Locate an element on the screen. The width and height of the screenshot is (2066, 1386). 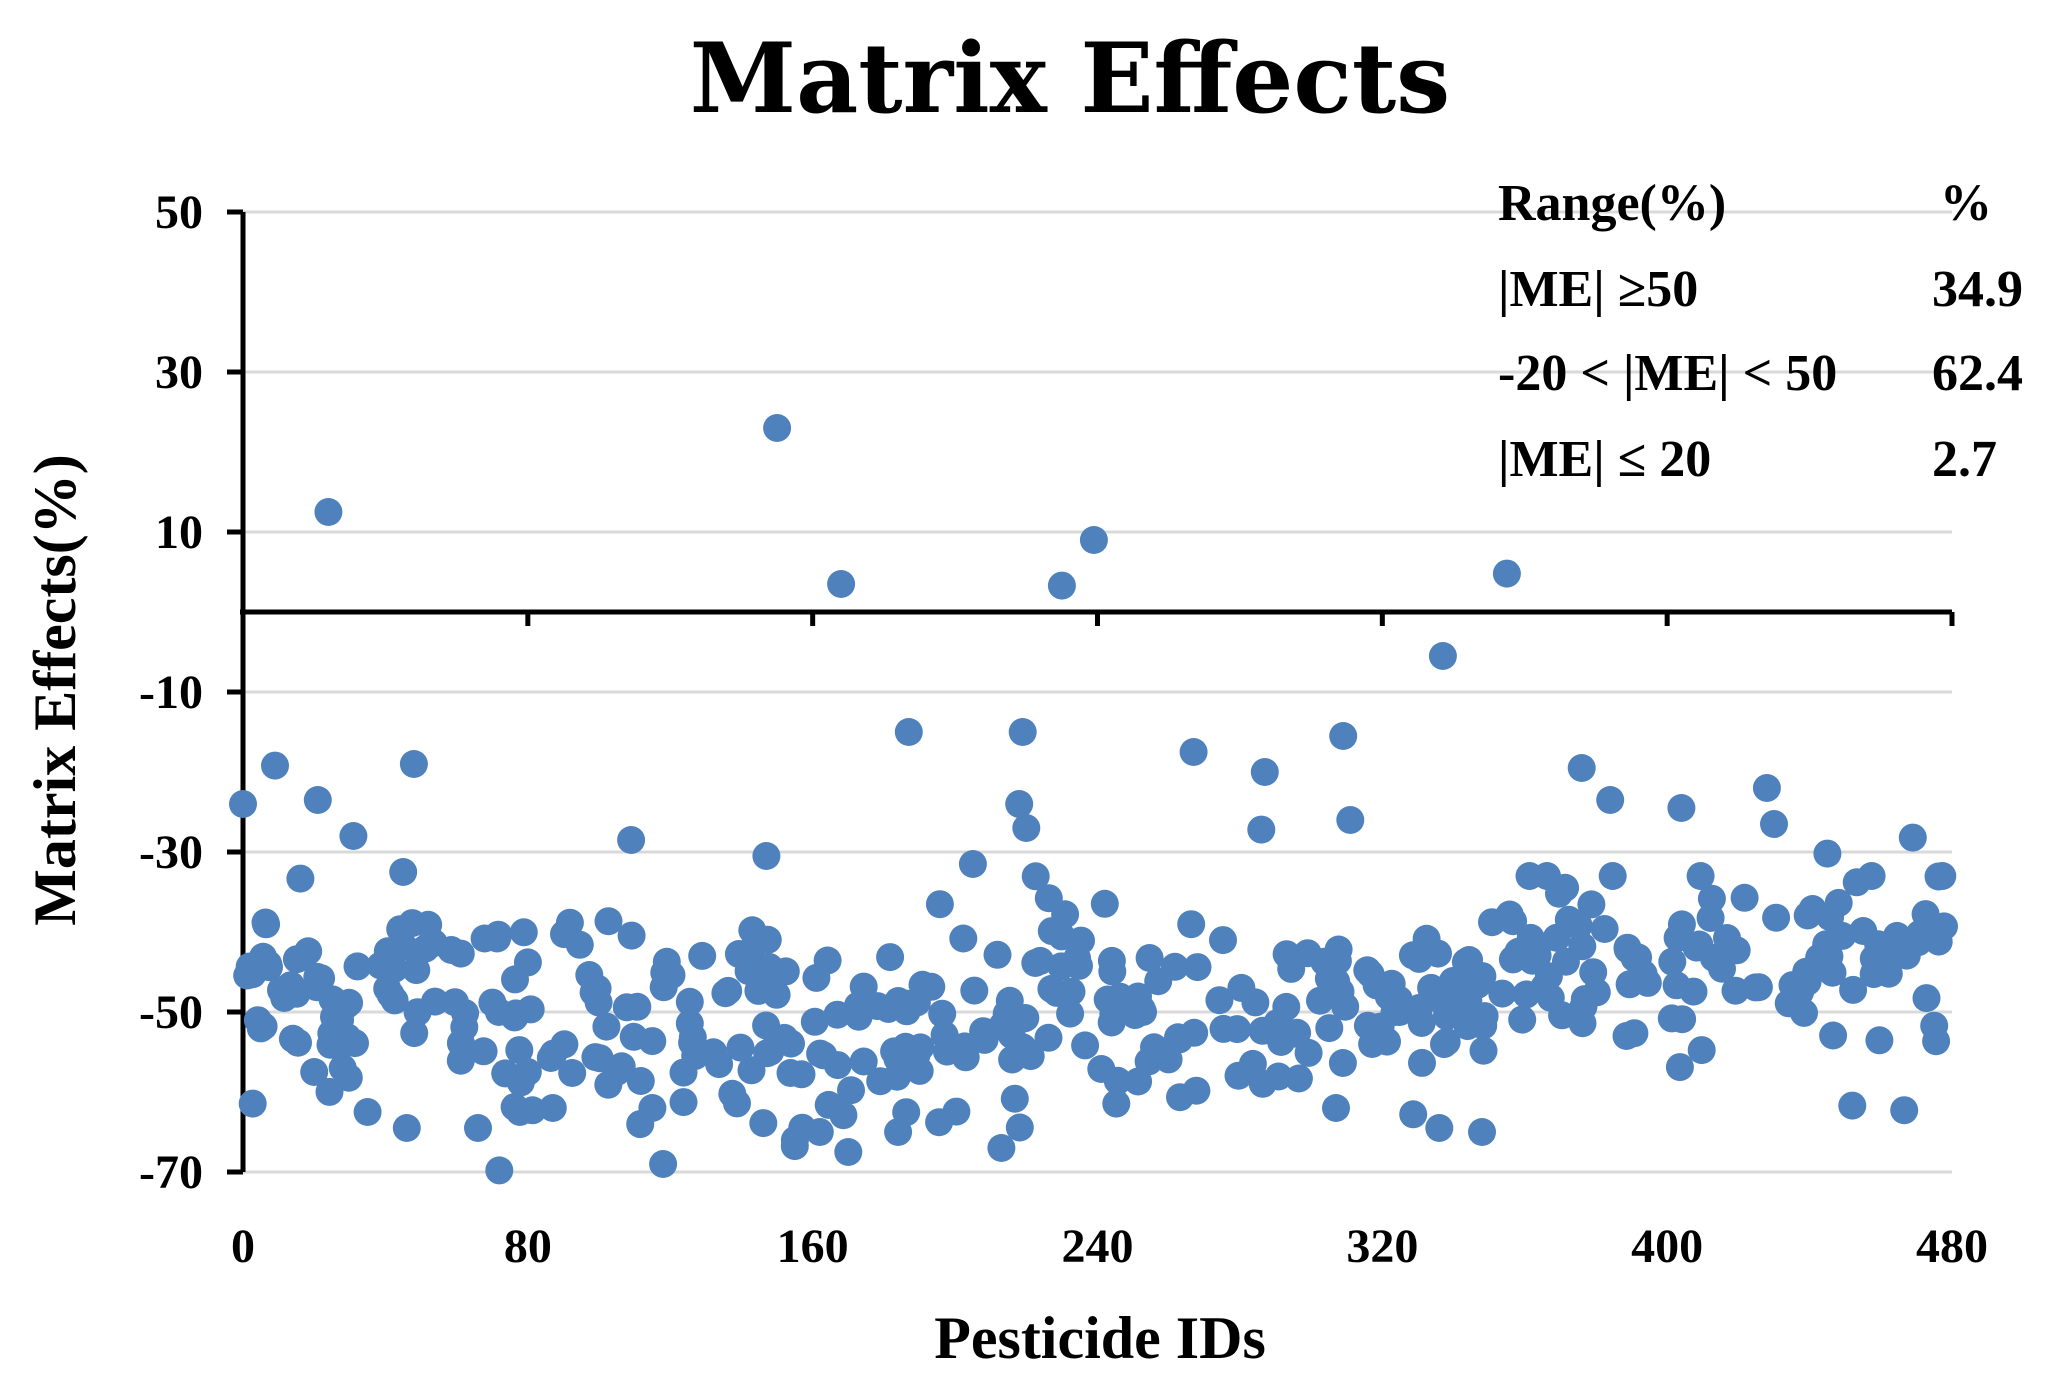
y-tick-label: -10 is located at coordinates (171, 692).